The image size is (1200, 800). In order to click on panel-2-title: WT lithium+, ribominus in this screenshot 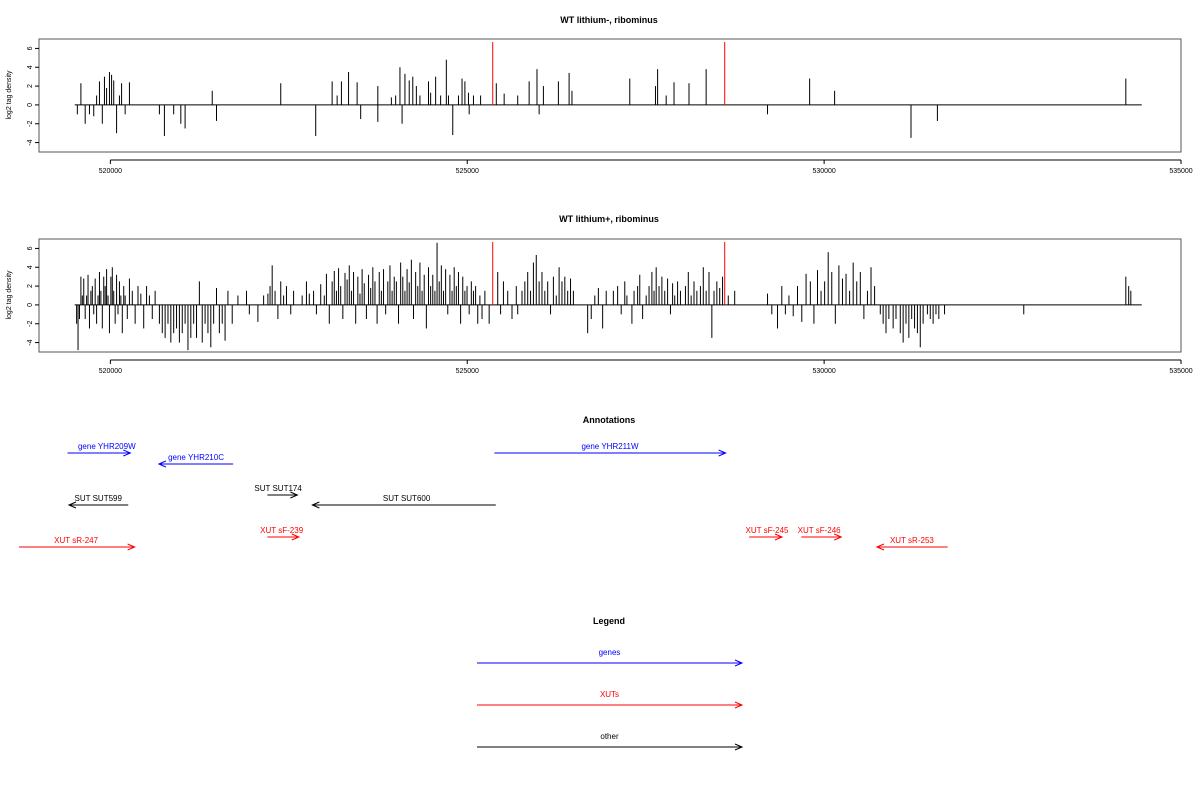, I will do `click(609, 219)`.